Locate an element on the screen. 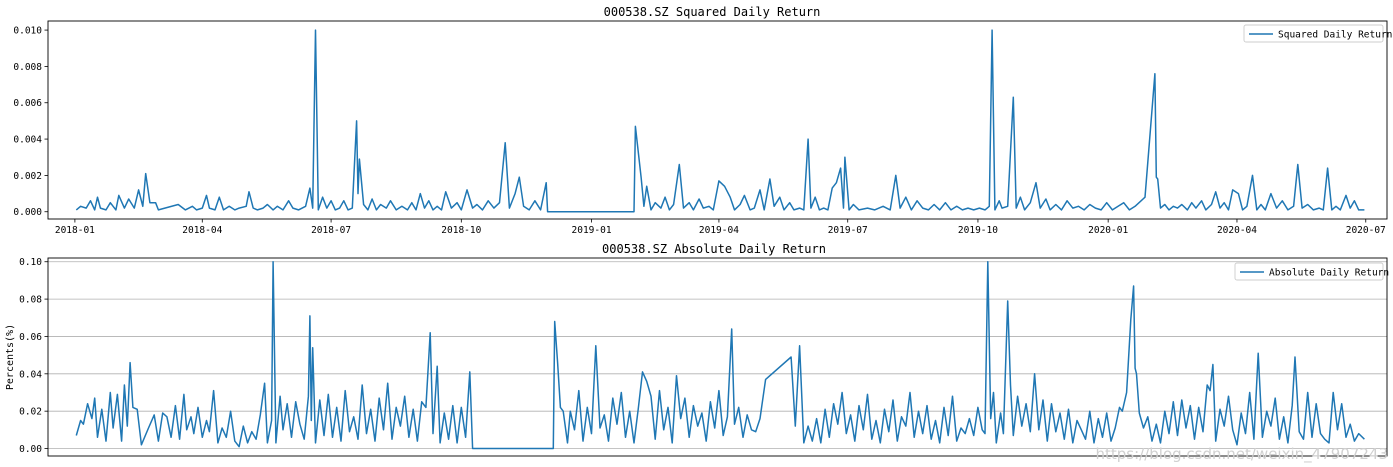 This screenshot has height=467, width=1393. y-tick-label: 0.06 is located at coordinates (30, 337).